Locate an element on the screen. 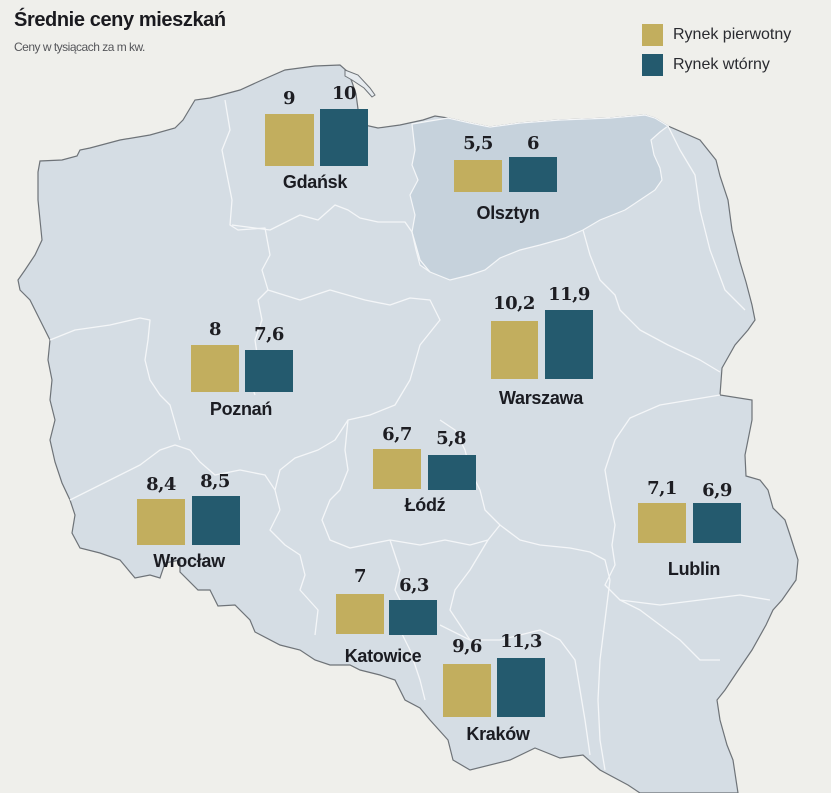 The image size is (831, 793). primary-value: 10,2 is located at coordinates (514, 303).